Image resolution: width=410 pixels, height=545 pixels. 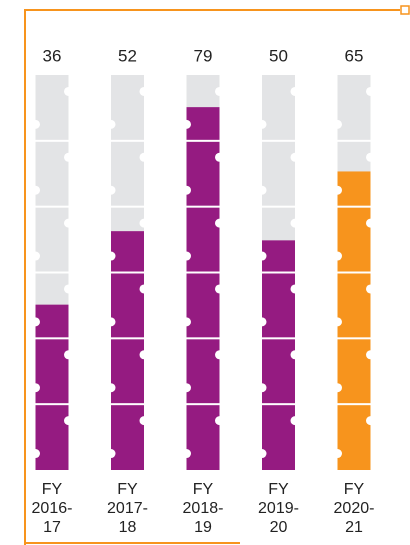 I want to click on frame-corner, so click(x=405, y=10).